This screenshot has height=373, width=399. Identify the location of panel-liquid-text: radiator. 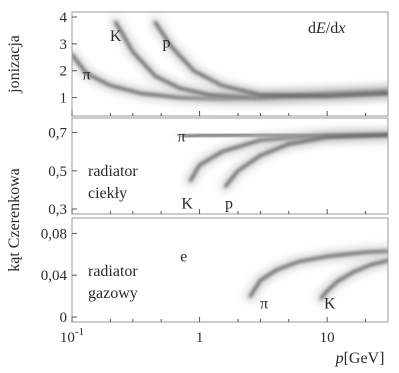
(113, 171).